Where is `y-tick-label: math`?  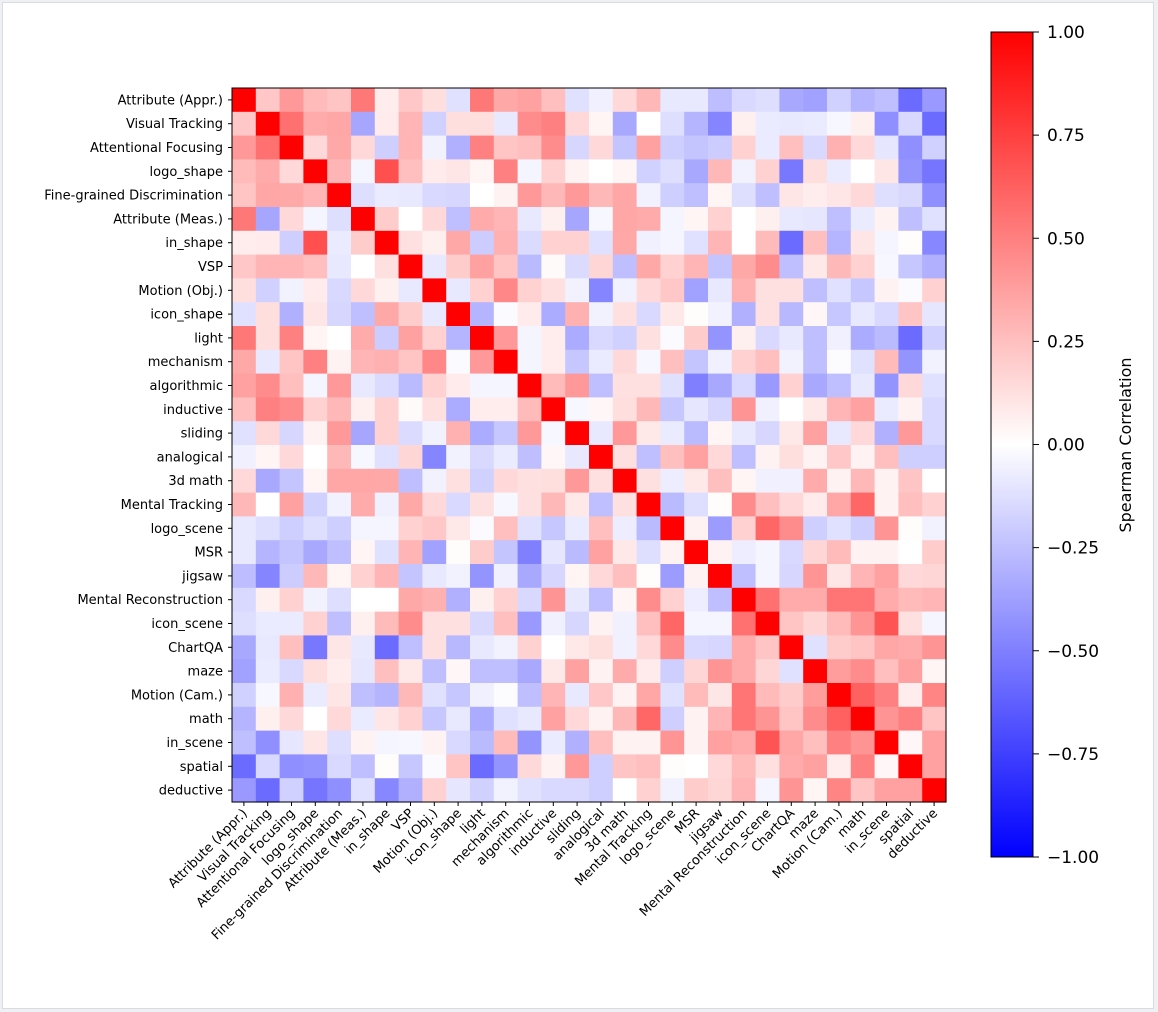
y-tick-label: math is located at coordinates (206, 719).